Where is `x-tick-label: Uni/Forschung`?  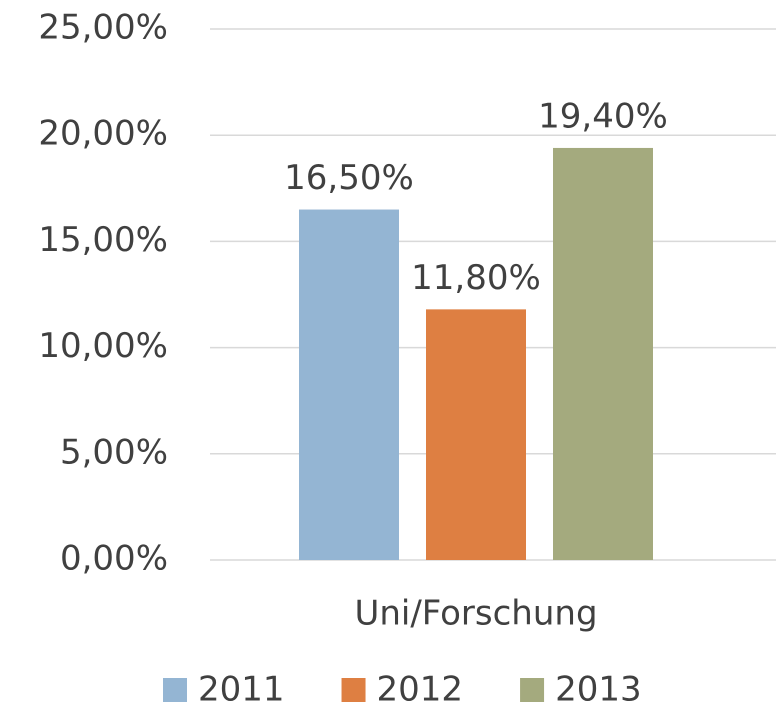 x-tick-label: Uni/Forschung is located at coordinates (475, 614).